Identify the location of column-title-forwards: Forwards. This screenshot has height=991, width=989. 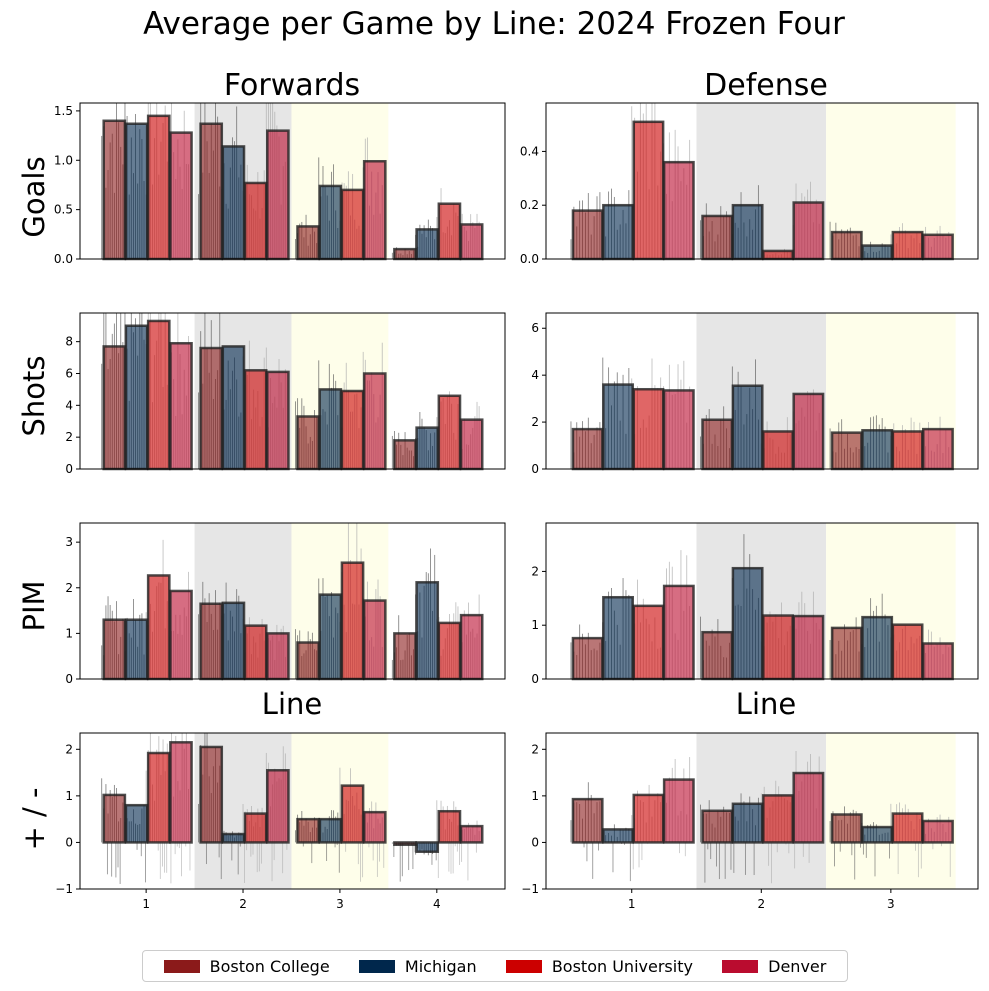
(292, 85).